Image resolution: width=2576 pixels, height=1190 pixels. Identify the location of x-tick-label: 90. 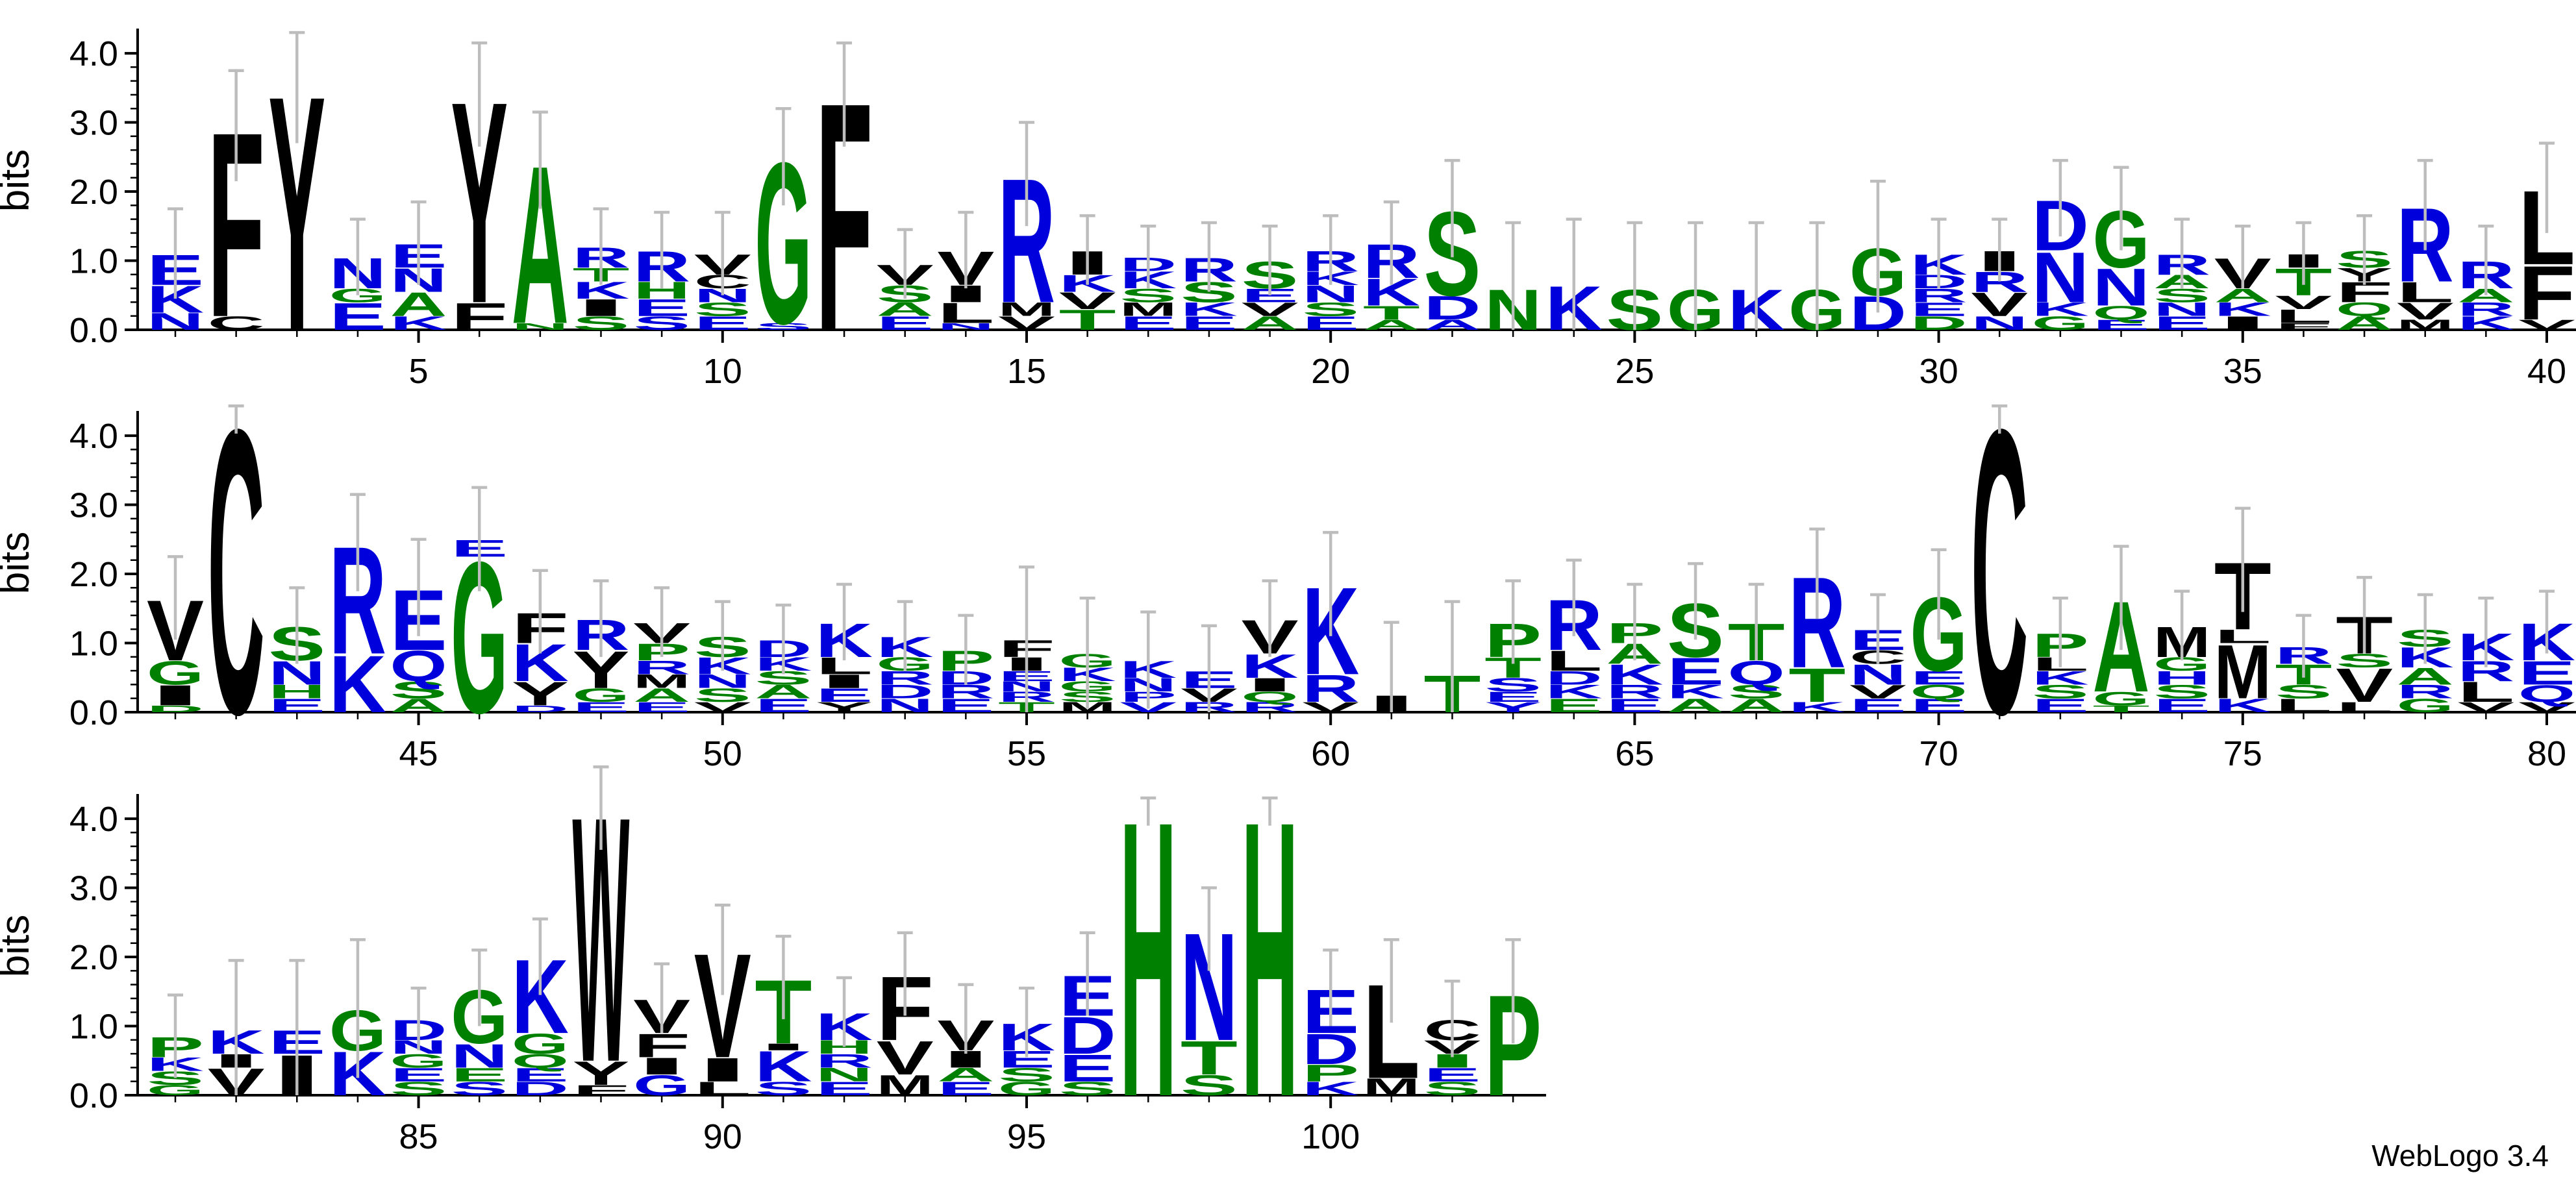
(722, 1136).